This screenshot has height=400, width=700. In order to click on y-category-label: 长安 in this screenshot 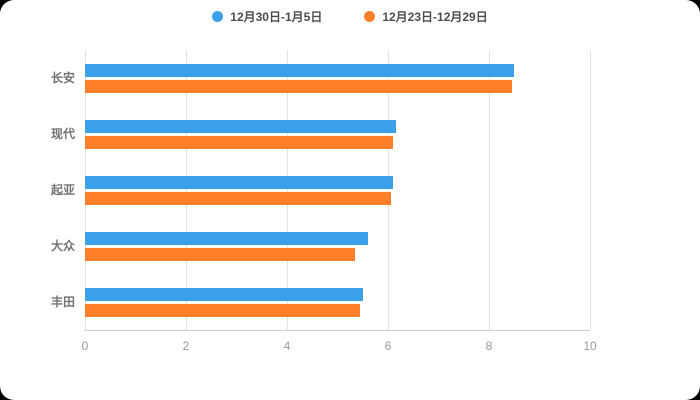, I will do `click(62, 78)`.